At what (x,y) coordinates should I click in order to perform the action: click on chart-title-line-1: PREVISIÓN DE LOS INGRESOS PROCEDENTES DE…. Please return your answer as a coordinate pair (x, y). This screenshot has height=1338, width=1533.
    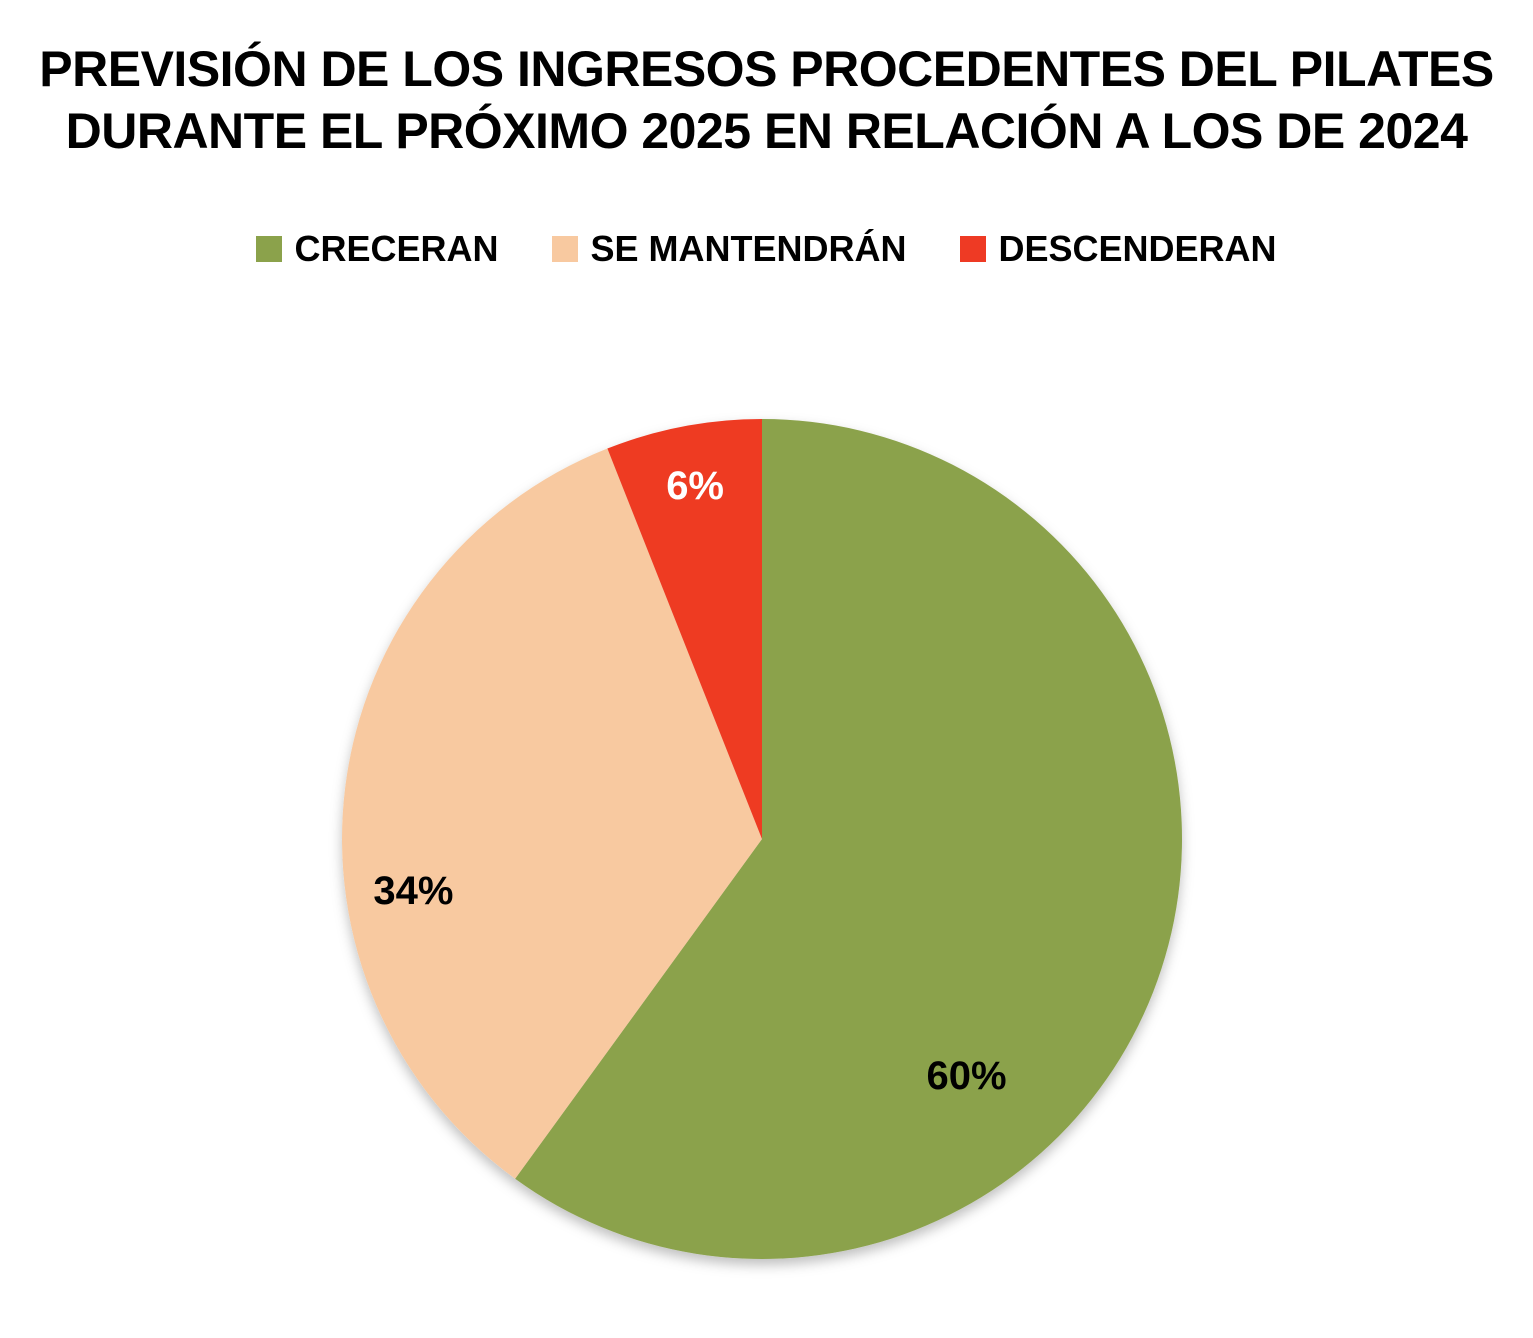
    Looking at the image, I should click on (766, 69).